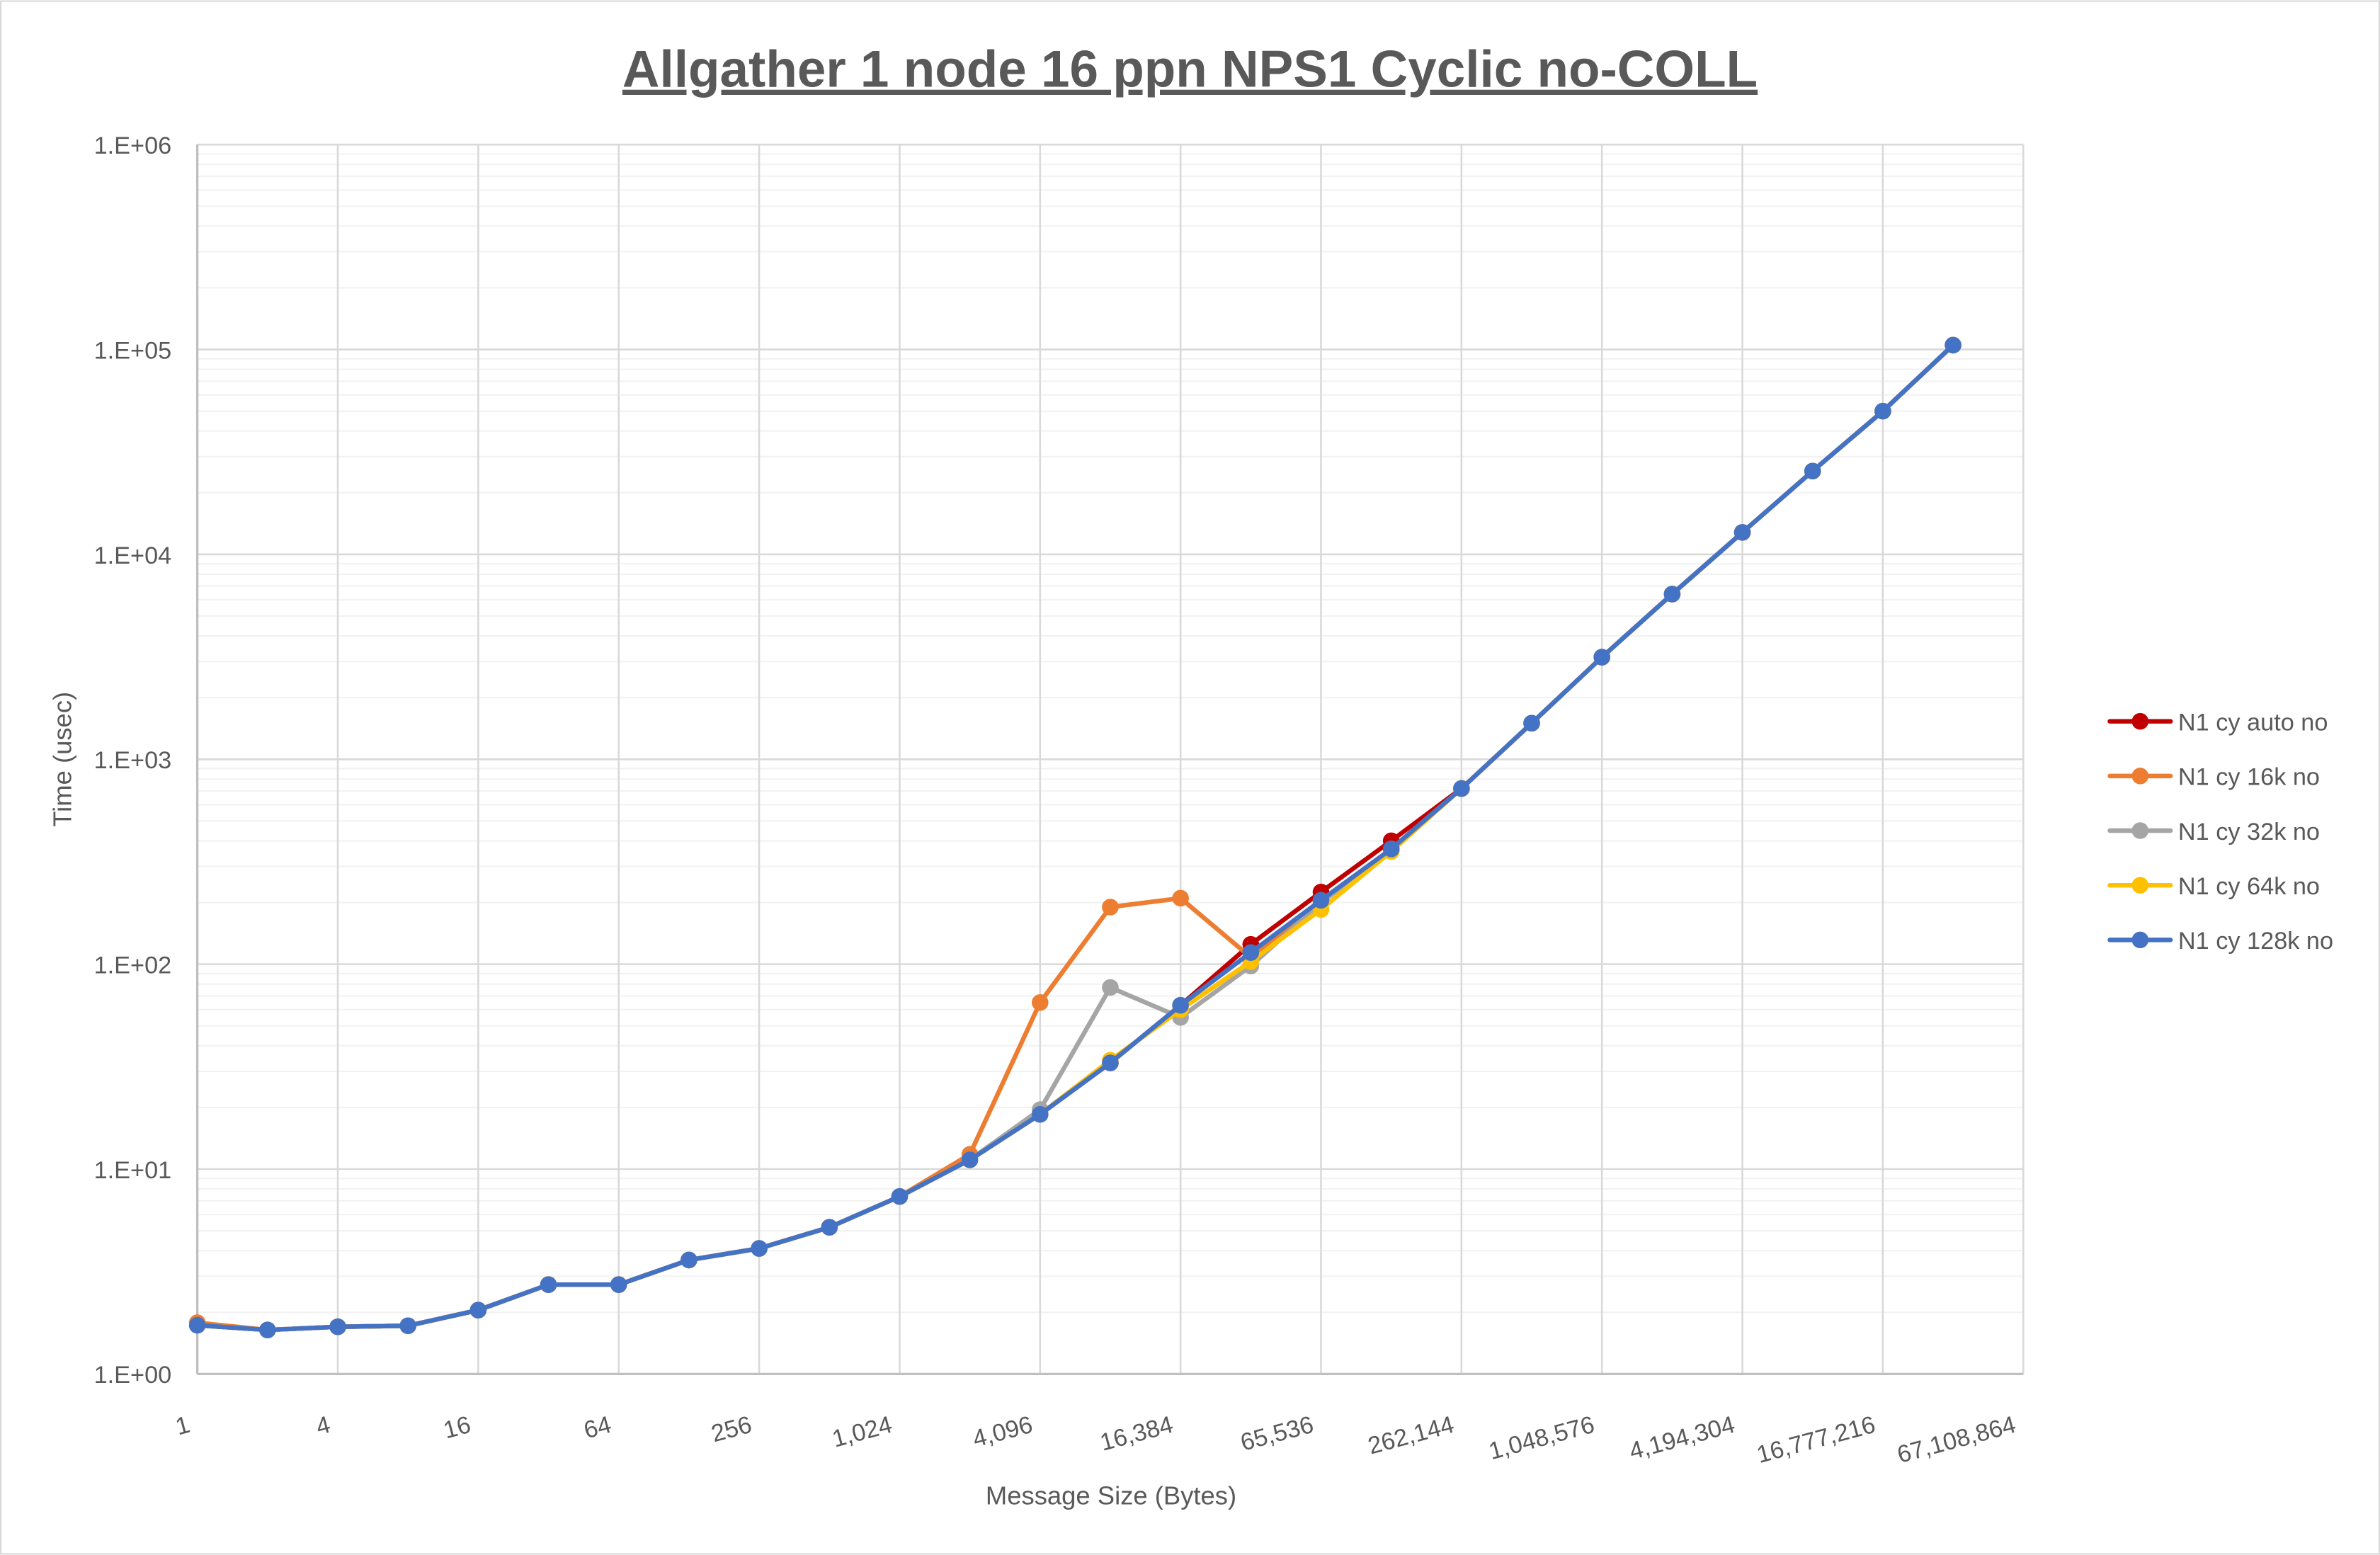 The width and height of the screenshot is (2380, 1555). What do you see at coordinates (2253, 723) in the screenshot?
I see `legend-label: N1 cy auto no` at bounding box center [2253, 723].